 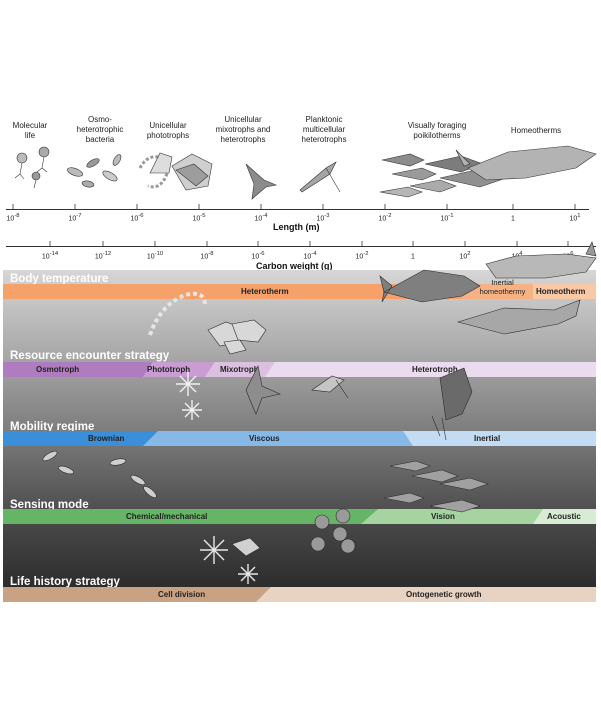 What do you see at coordinates (52, 427) in the screenshot?
I see `section-title-mobility-regime: Mobility regime` at bounding box center [52, 427].